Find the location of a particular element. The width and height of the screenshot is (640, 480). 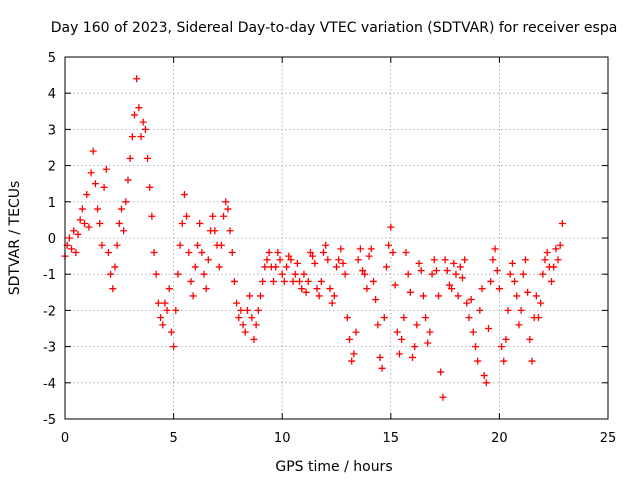

y-tick-label: 5 is located at coordinates (52, 58).